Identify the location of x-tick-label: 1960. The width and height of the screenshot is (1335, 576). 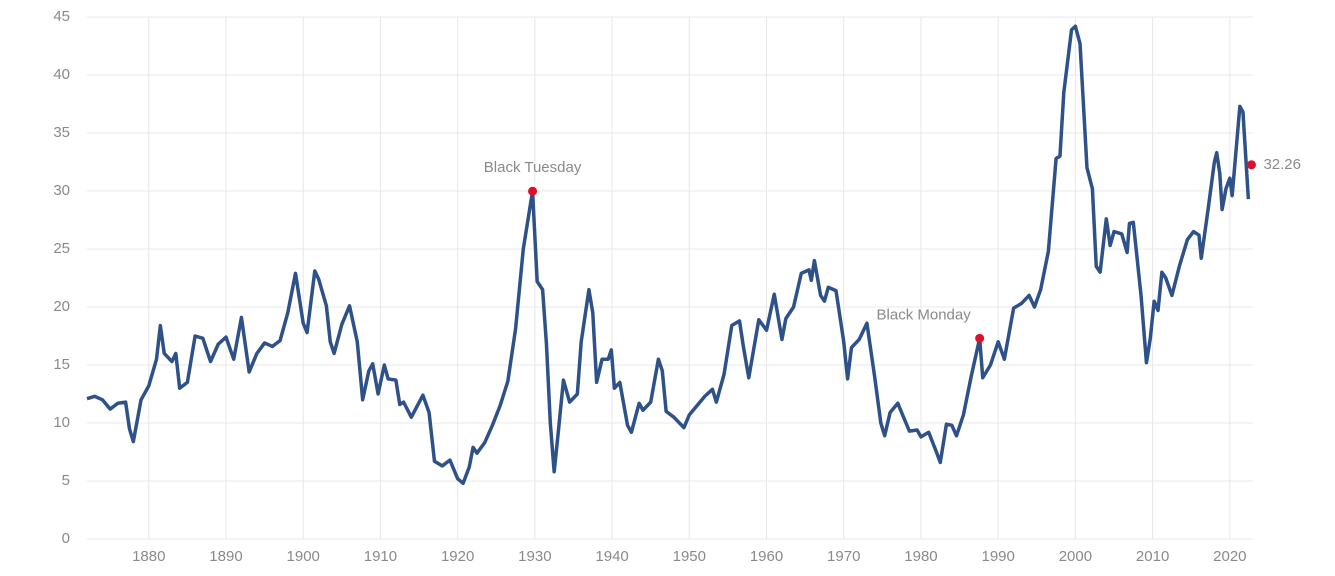
(766, 556).